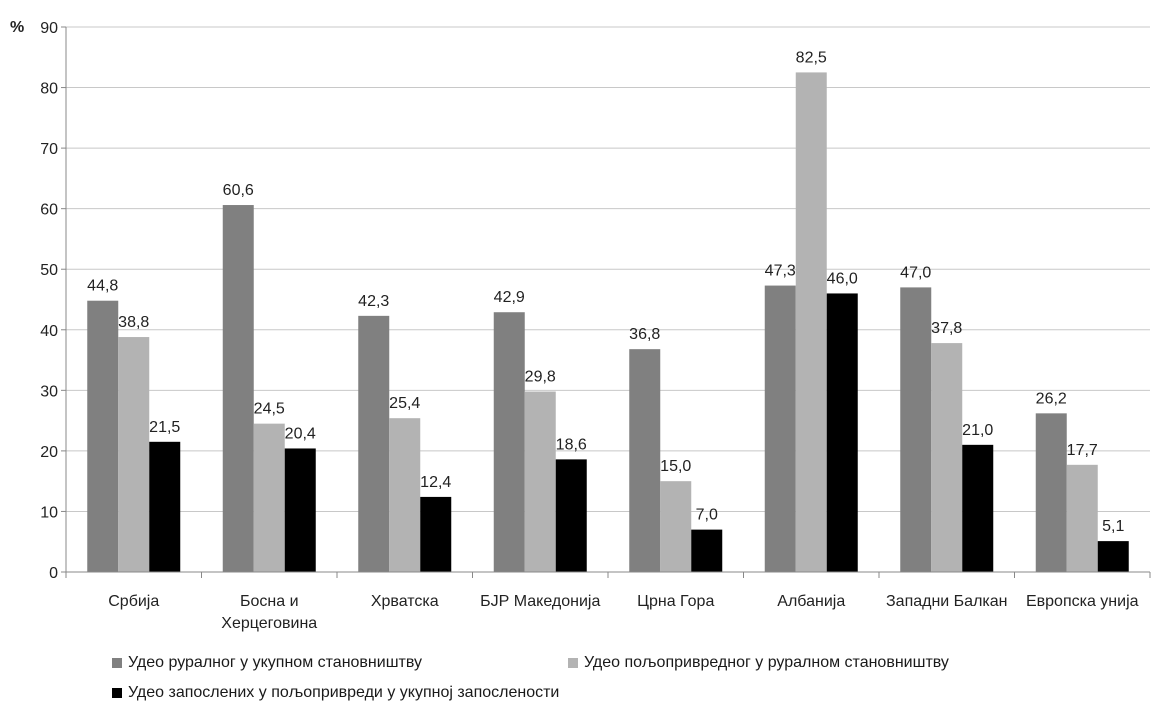 Image resolution: width=1155 pixels, height=711 pixels. Describe the element at coordinates (780, 271) in the screenshot. I see `data-label: 47,3` at that location.